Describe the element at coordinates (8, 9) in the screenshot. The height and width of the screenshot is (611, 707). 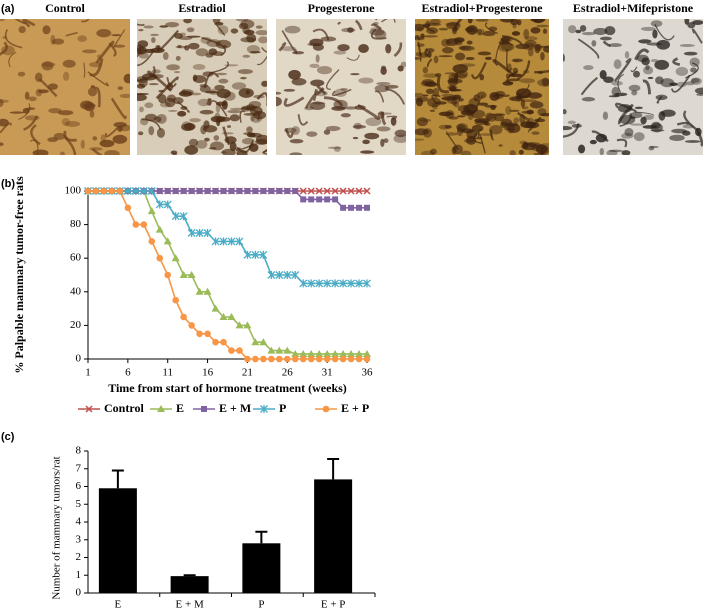
I see `panel-label: (a)` at that location.